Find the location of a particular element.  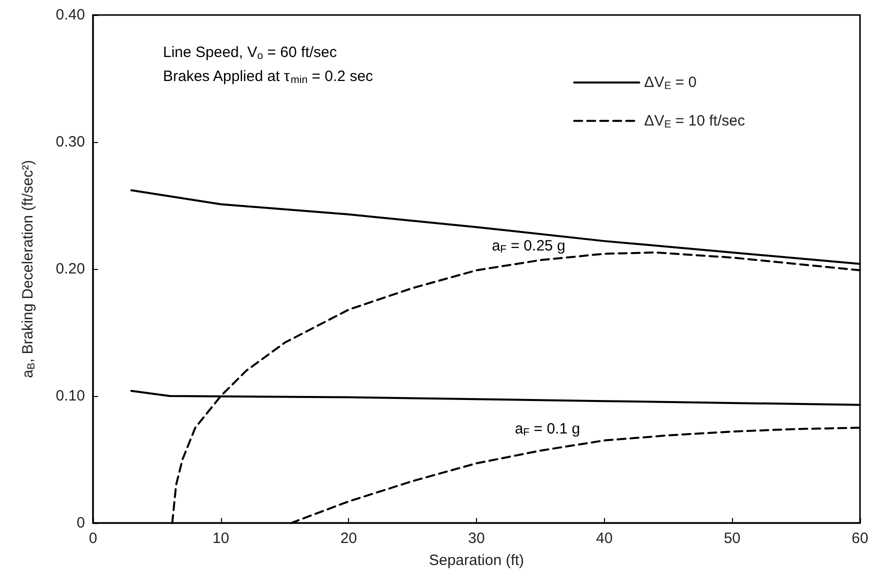

y-tick-label: 0.40 is located at coordinates (70, 15).